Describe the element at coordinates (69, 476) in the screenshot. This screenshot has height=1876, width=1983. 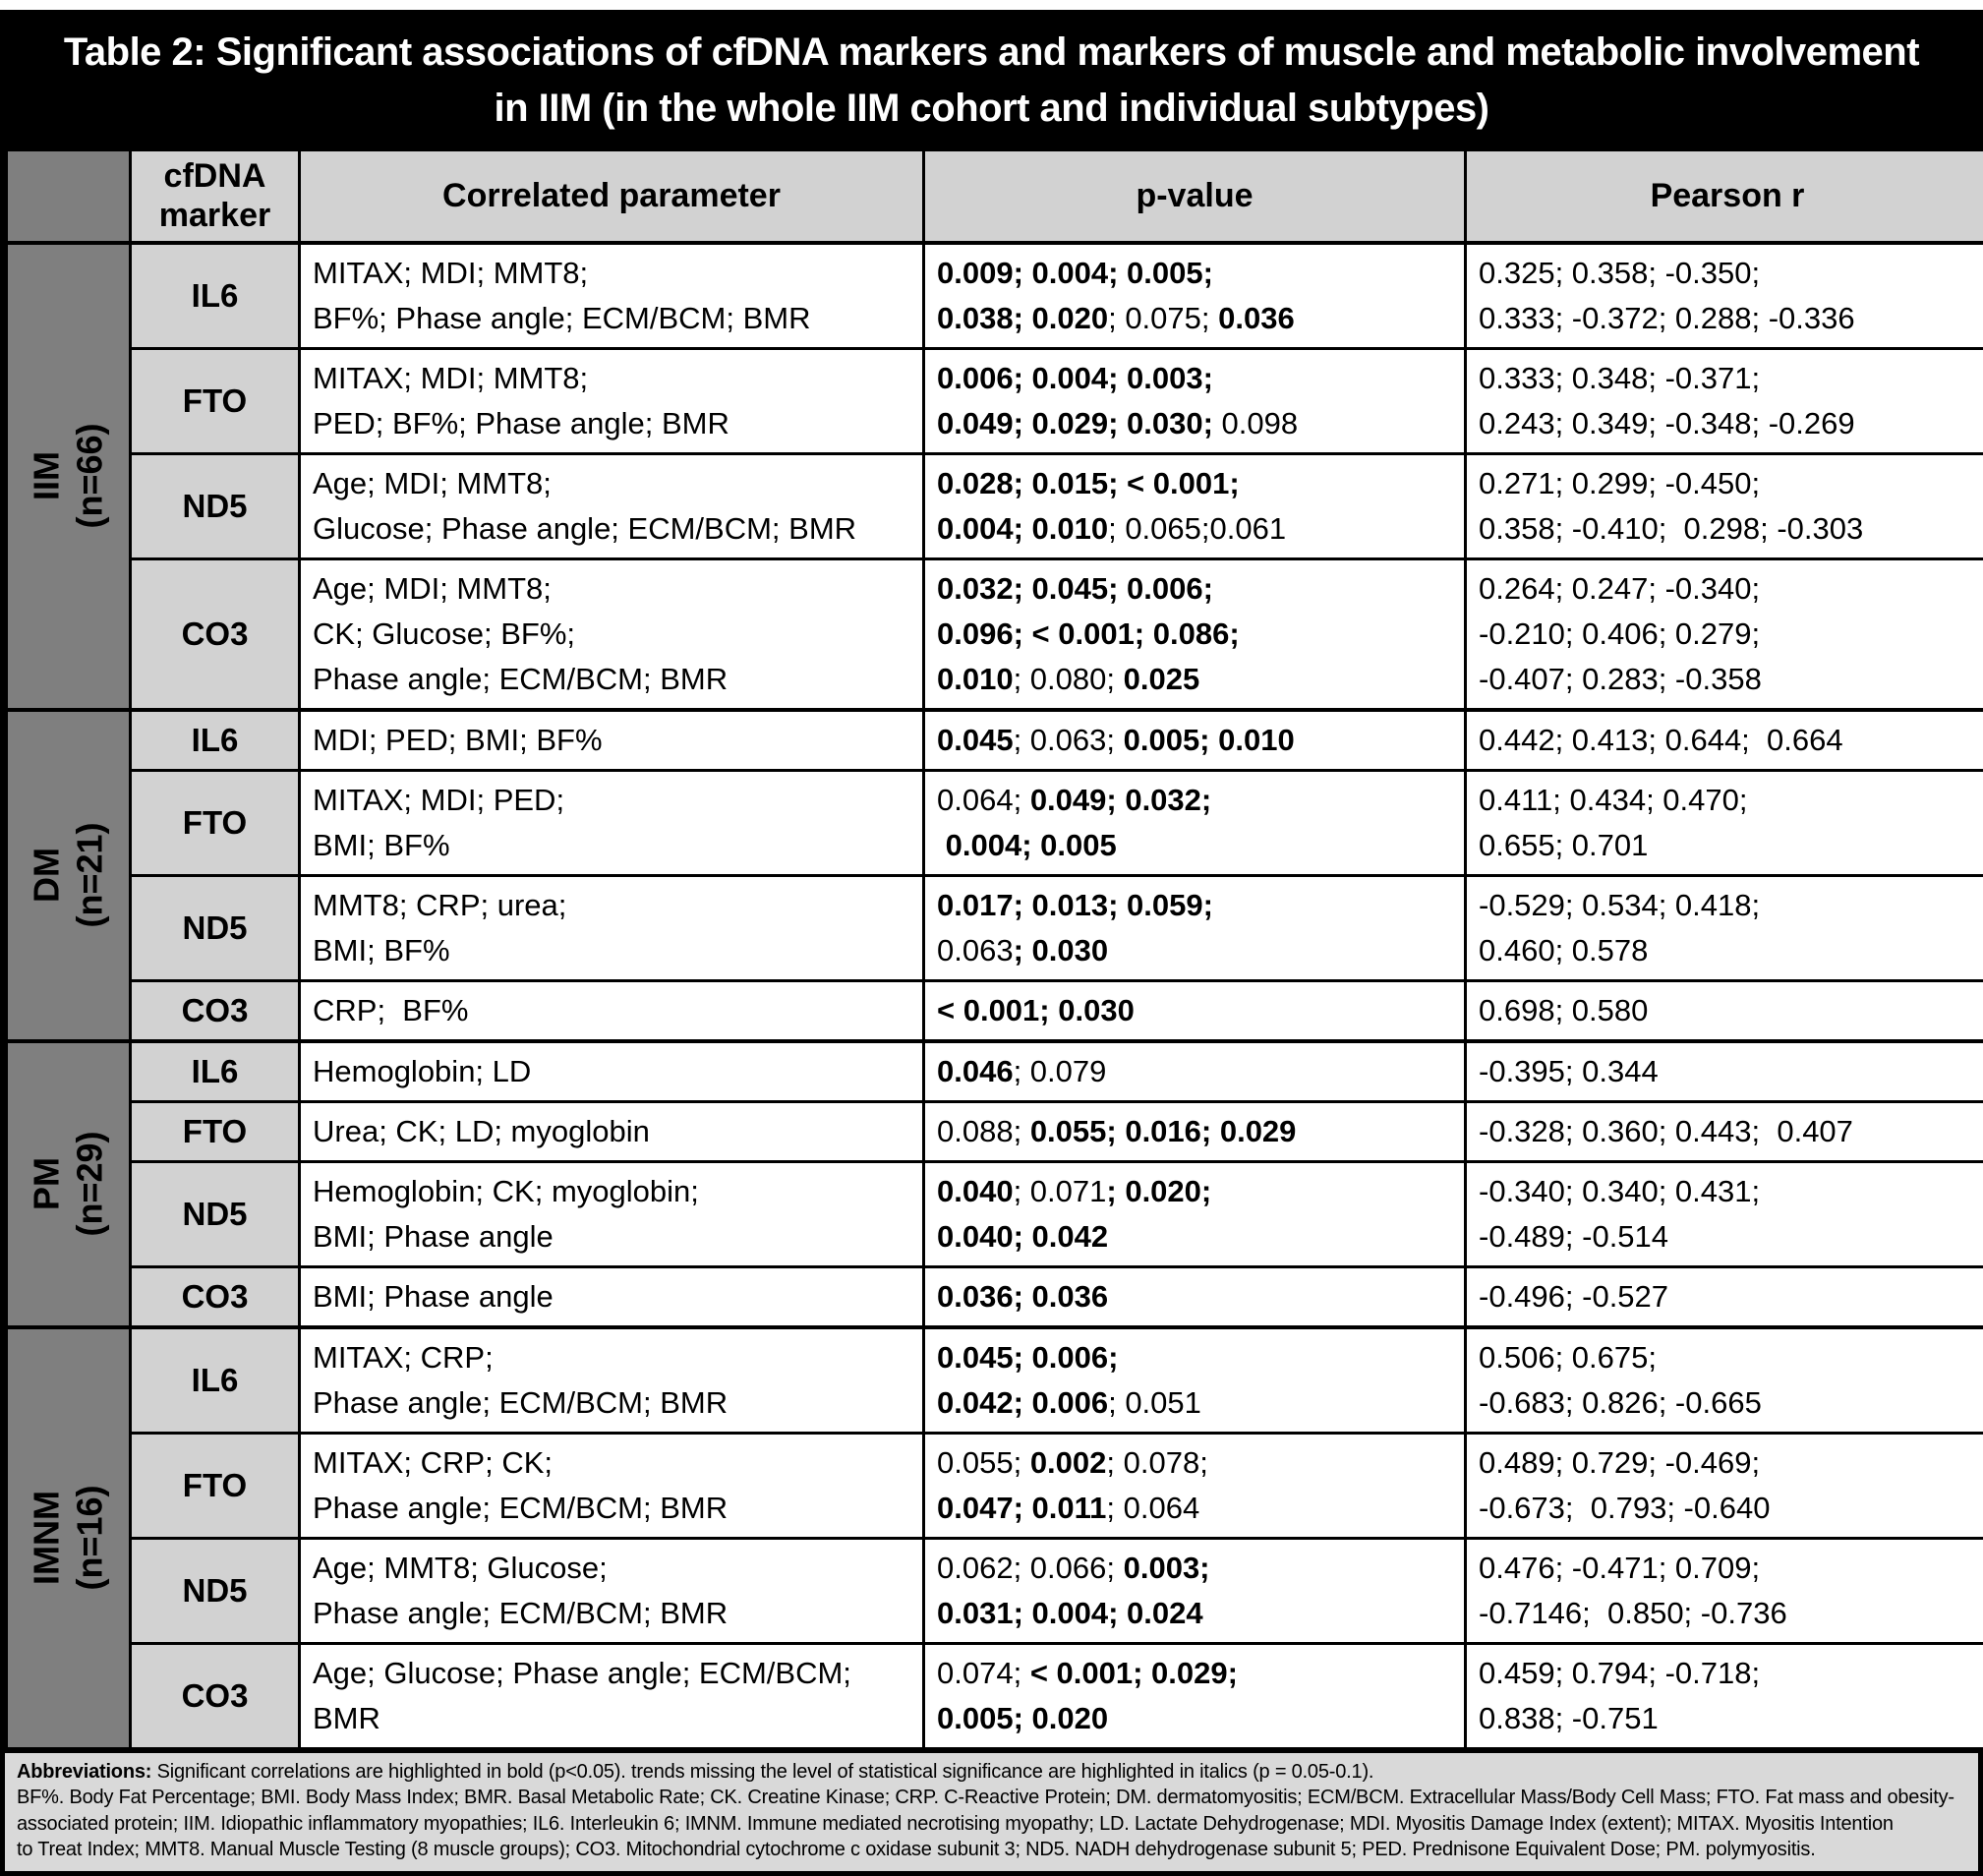
I see `group-label-iim: IIM(n=66)` at that location.